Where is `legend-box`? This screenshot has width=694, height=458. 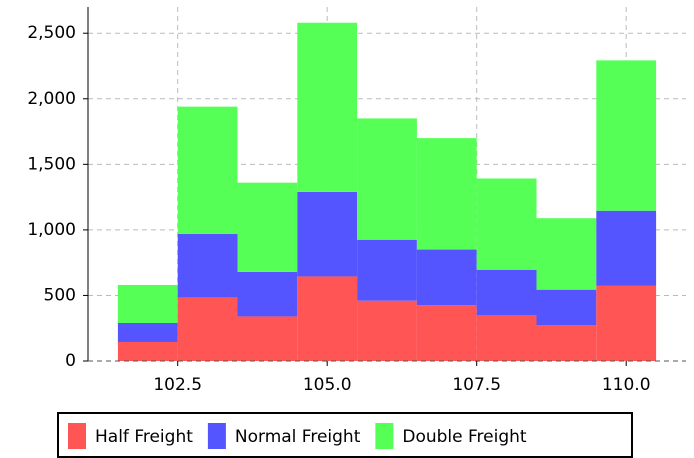
legend-box is located at coordinates (345, 435).